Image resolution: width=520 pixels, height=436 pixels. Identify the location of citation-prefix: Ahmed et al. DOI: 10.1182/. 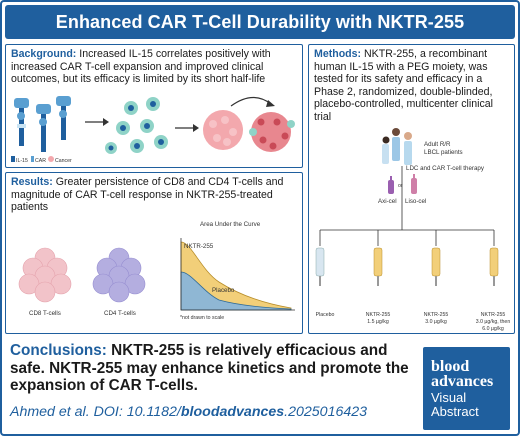
(95, 412).